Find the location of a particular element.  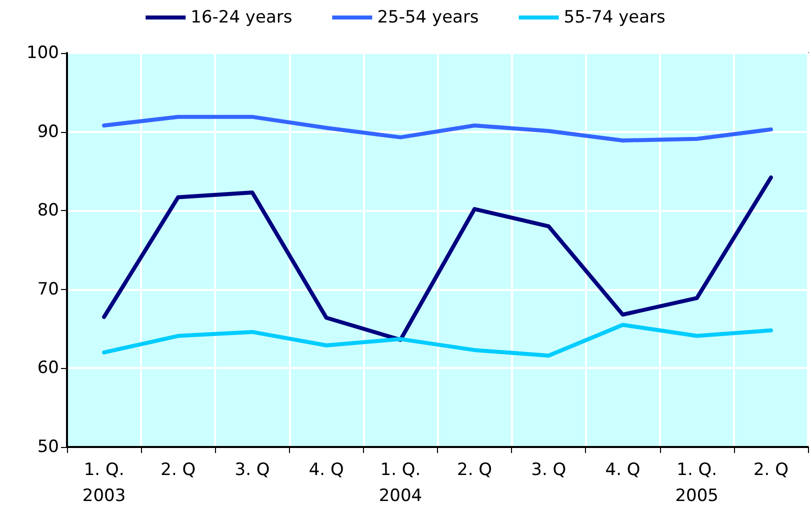

y-tick-label: 90 is located at coordinates (48, 132).